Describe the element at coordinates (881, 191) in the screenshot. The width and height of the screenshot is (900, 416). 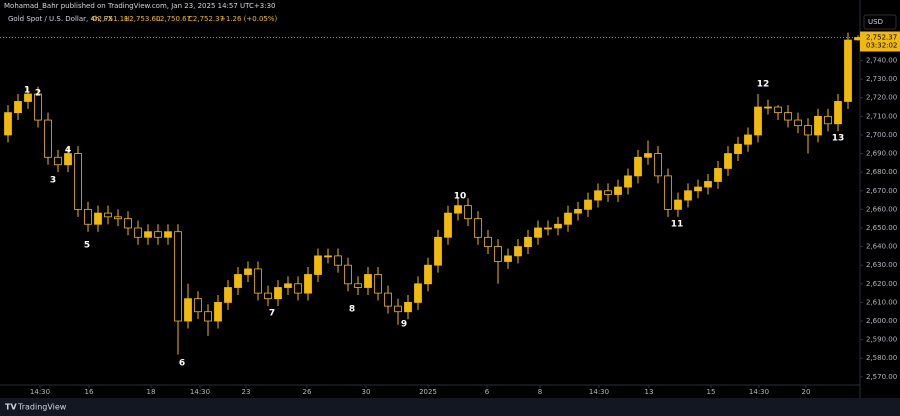
I see `y-tick-label: 2,670.00` at that location.